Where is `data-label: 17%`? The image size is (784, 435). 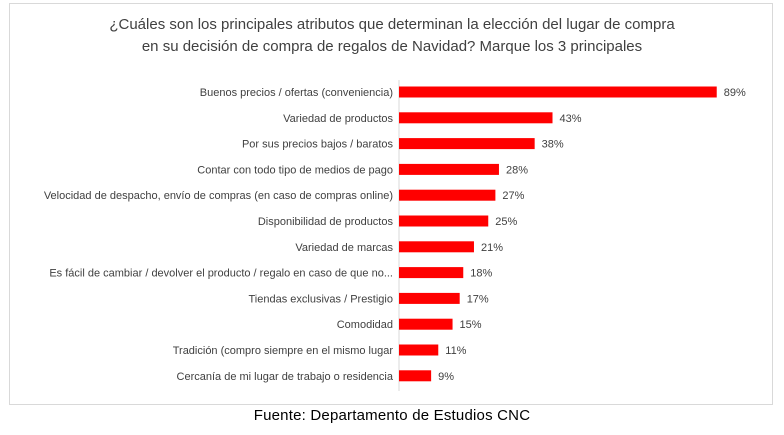 data-label: 17% is located at coordinates (478, 299).